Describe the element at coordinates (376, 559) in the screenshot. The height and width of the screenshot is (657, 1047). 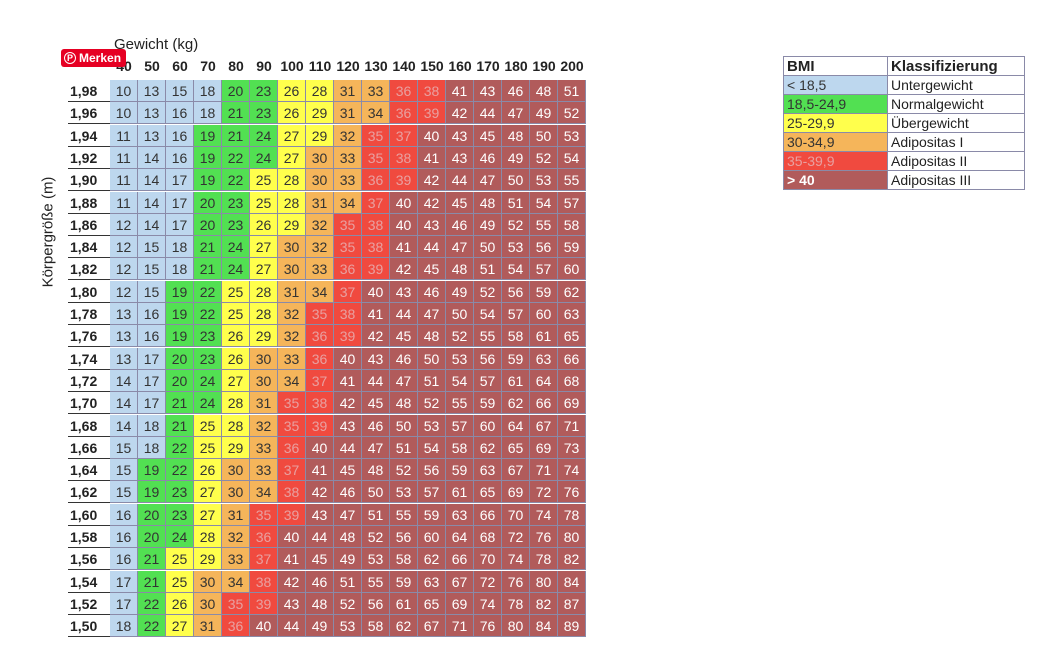
I see `bmi-cell: 53` at that location.